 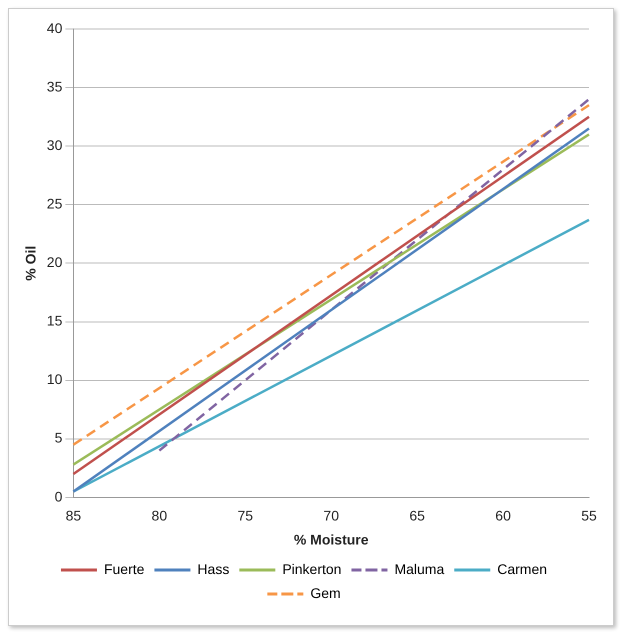 I want to click on y-tick-label: 0, so click(x=58, y=496).